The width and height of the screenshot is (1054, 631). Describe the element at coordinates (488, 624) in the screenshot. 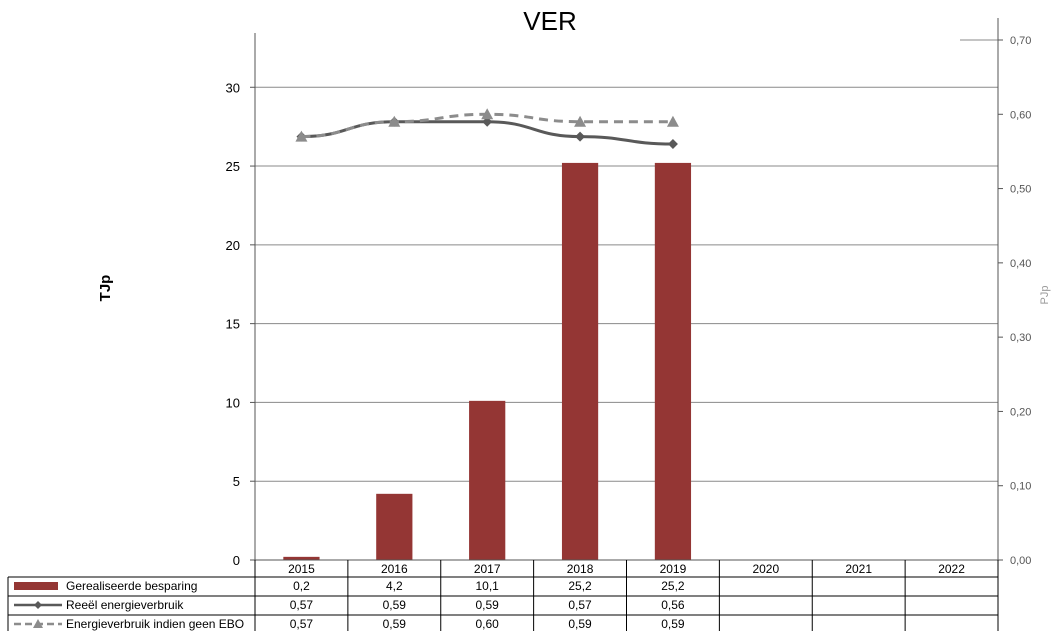

I see `data-label: 0,60` at that location.